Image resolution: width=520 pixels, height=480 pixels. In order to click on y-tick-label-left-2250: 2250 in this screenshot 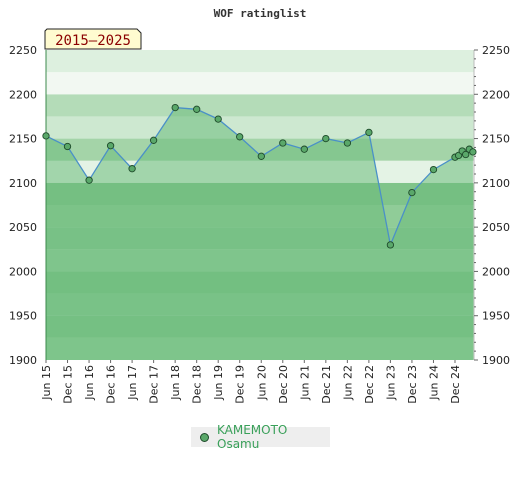, I will do `click(23, 50)`.